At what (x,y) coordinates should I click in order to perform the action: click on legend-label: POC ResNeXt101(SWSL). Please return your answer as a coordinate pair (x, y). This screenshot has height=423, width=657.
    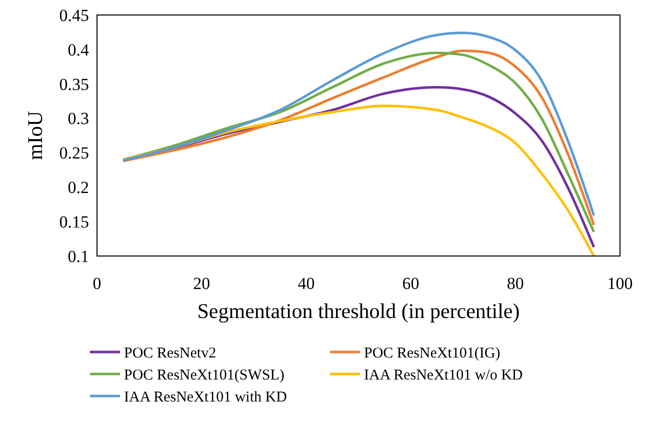
    Looking at the image, I should click on (204, 375).